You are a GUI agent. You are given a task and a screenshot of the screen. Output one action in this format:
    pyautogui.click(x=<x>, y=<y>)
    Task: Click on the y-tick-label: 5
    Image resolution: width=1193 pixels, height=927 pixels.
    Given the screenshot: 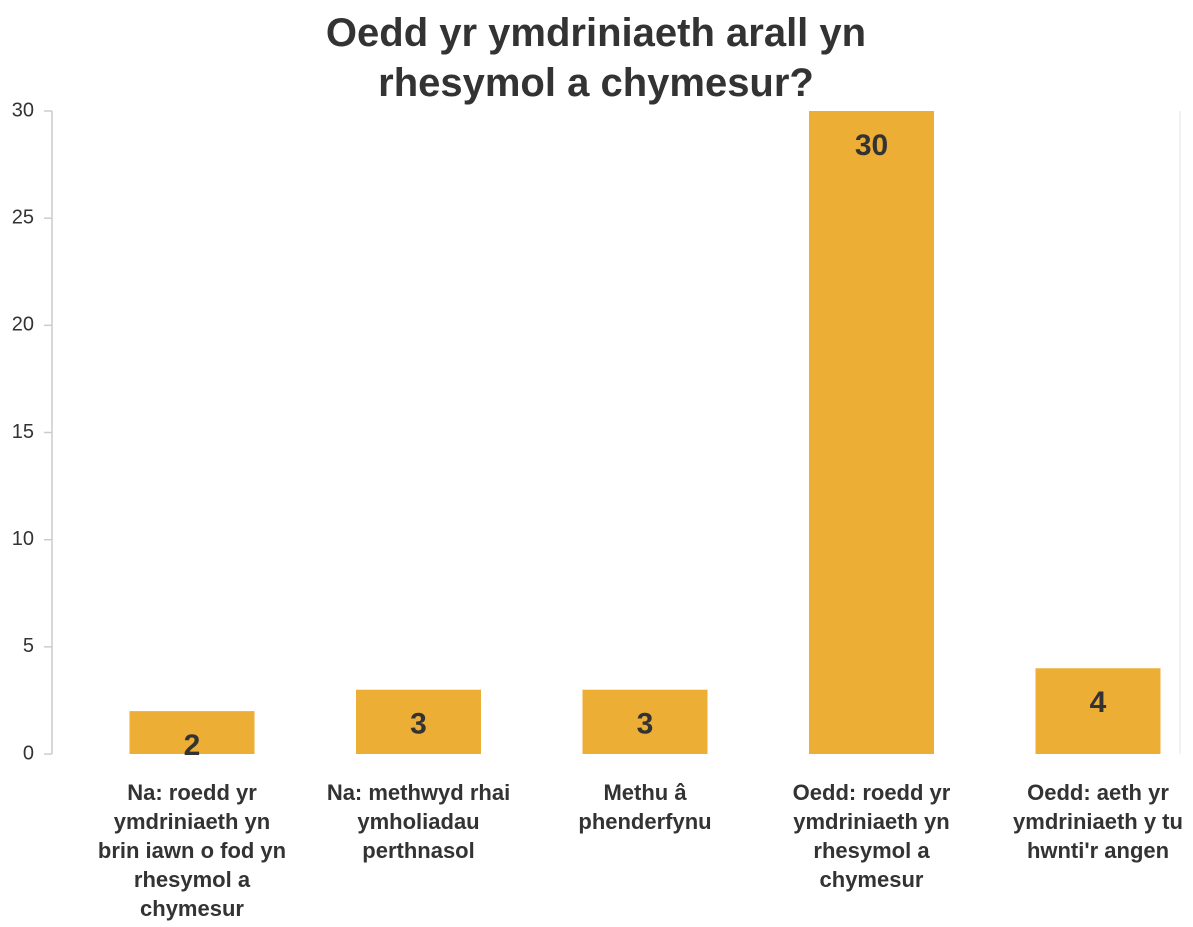 What is the action you would take?
    pyautogui.click(x=28, y=646)
    